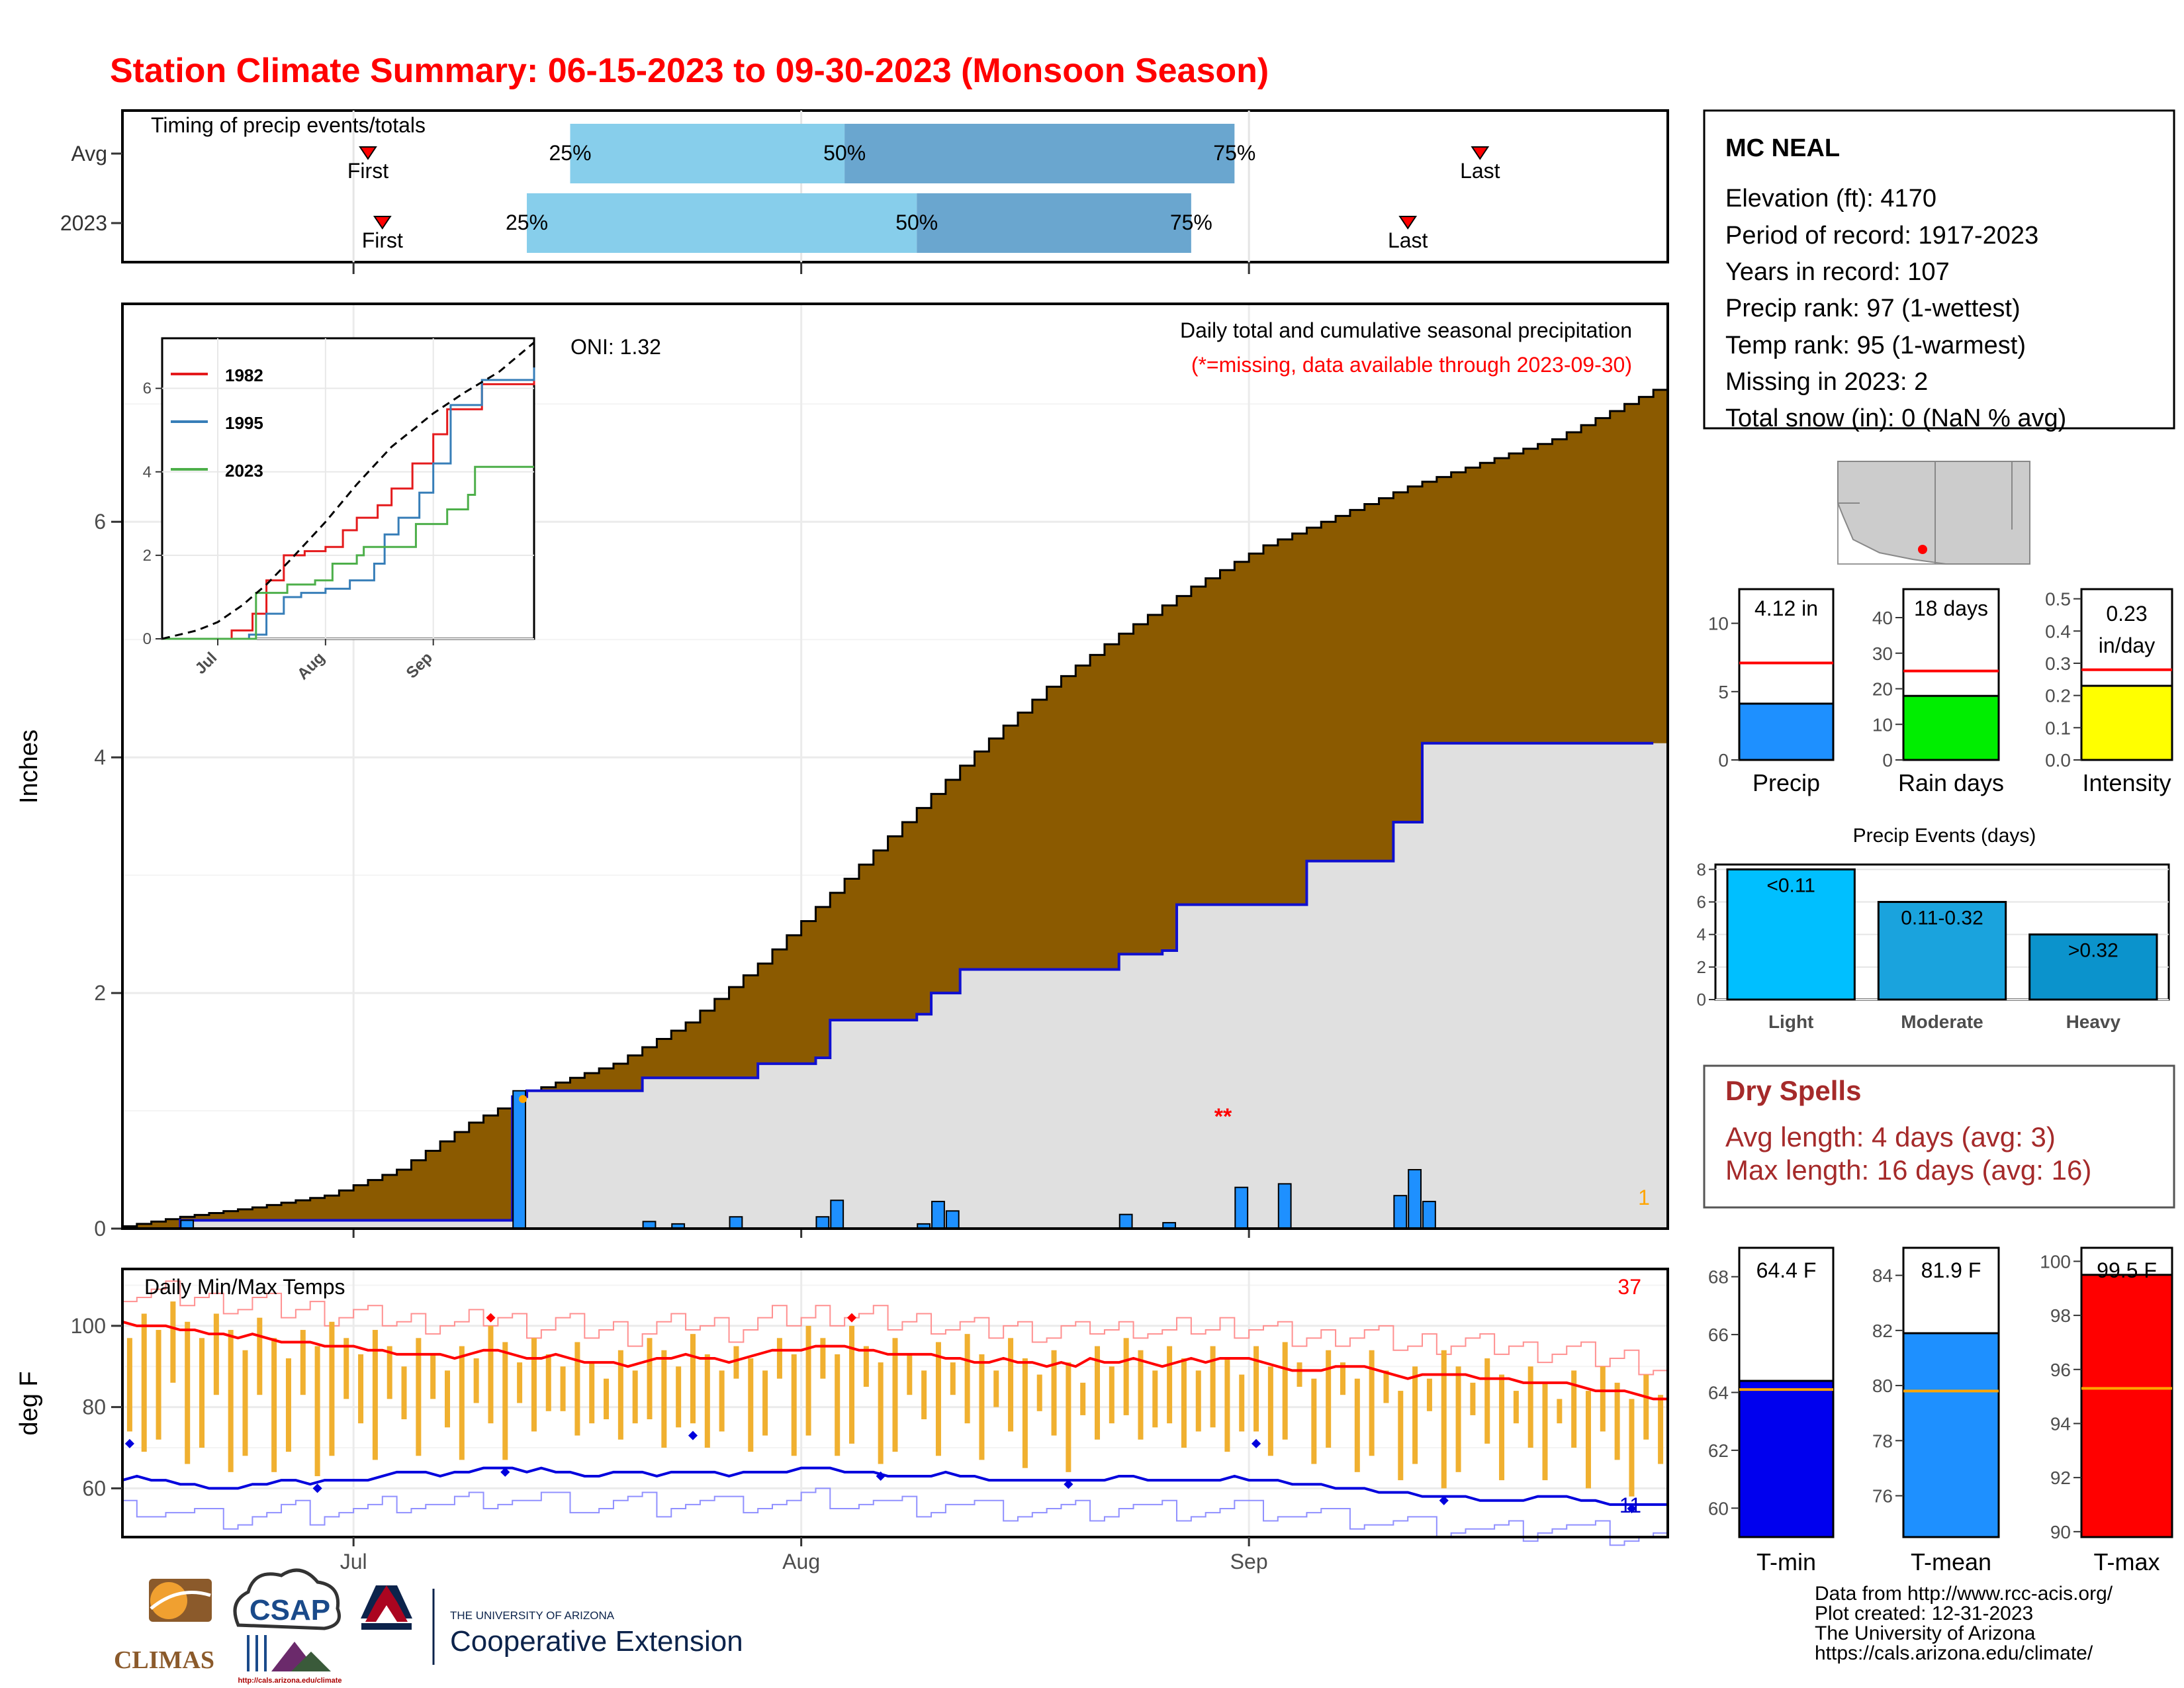  Describe the element at coordinates (348, 552) in the screenshot. I see `inset-series-line` at that location.